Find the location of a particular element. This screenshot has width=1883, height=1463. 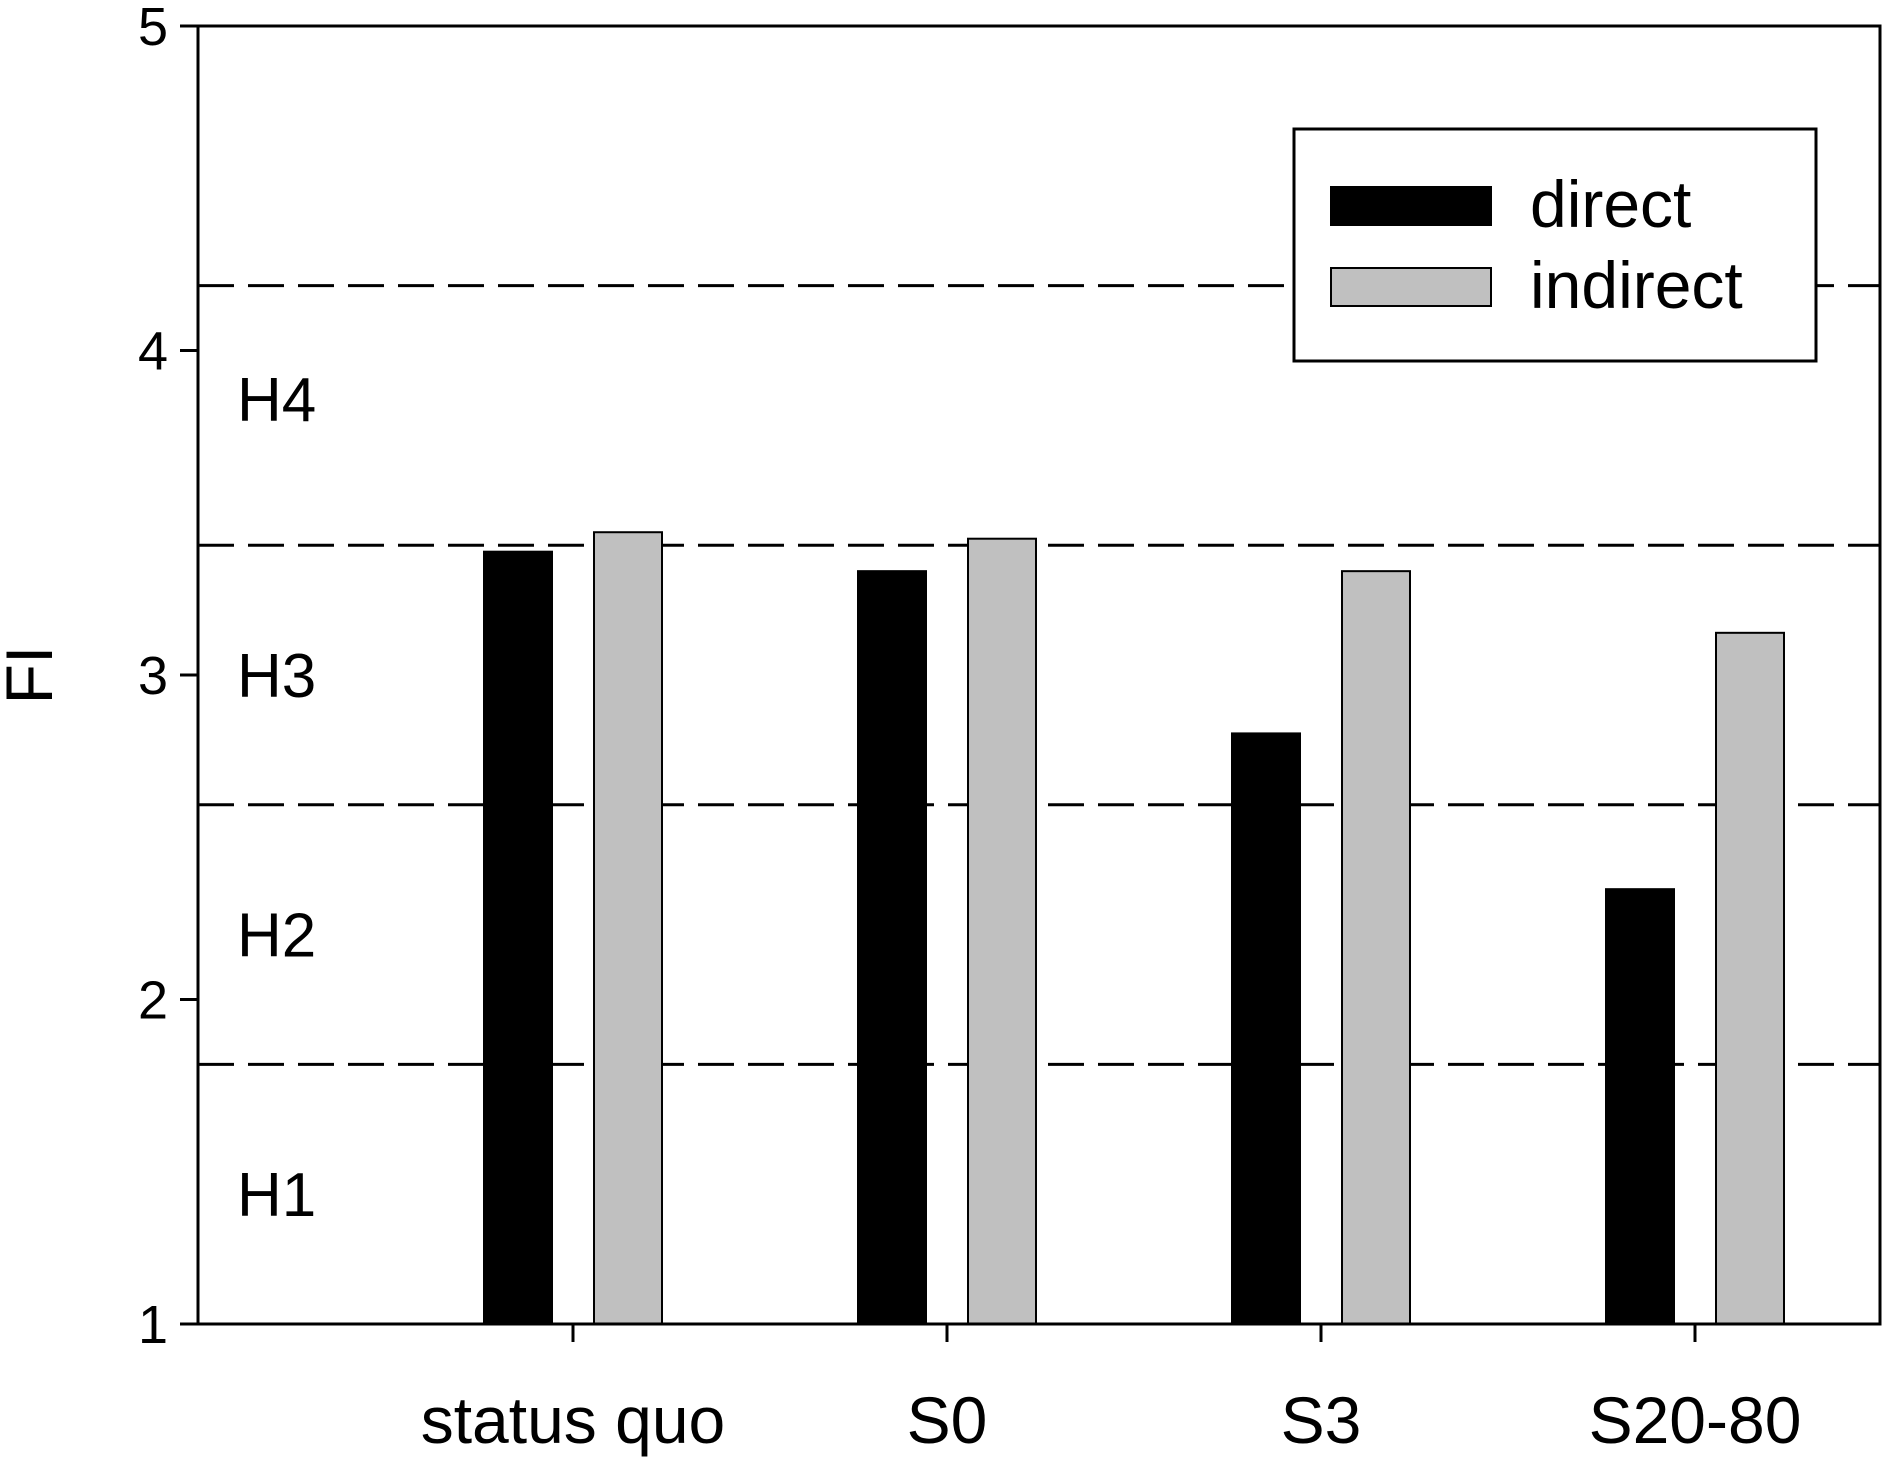

x-category-label: S3 is located at coordinates (1321, 1420).